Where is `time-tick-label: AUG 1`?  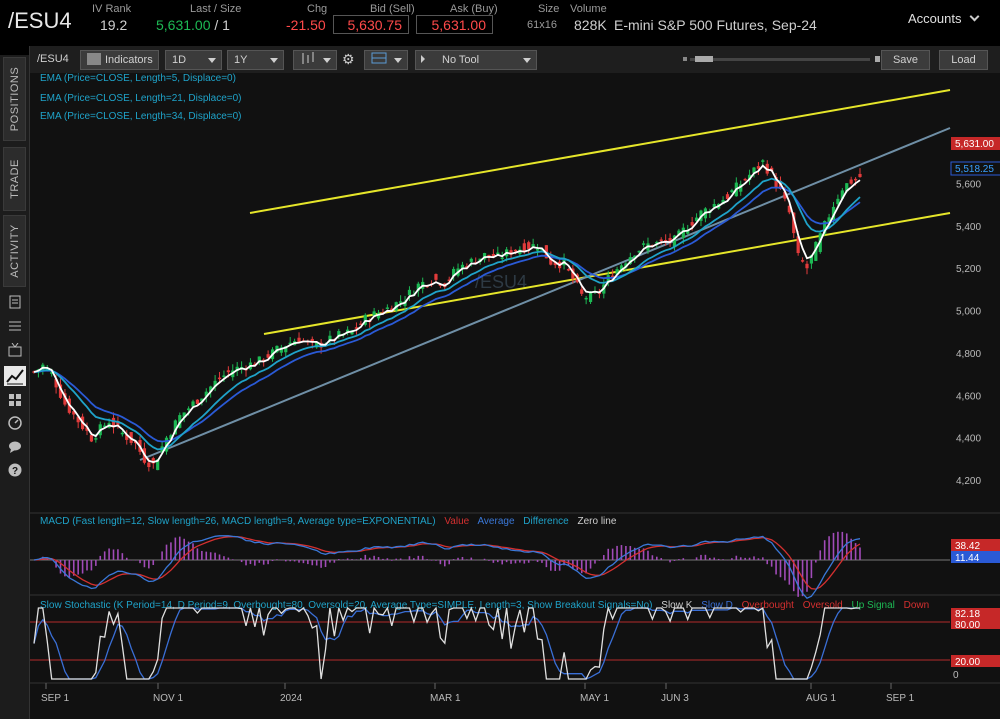 time-tick-label: AUG 1 is located at coordinates (821, 698).